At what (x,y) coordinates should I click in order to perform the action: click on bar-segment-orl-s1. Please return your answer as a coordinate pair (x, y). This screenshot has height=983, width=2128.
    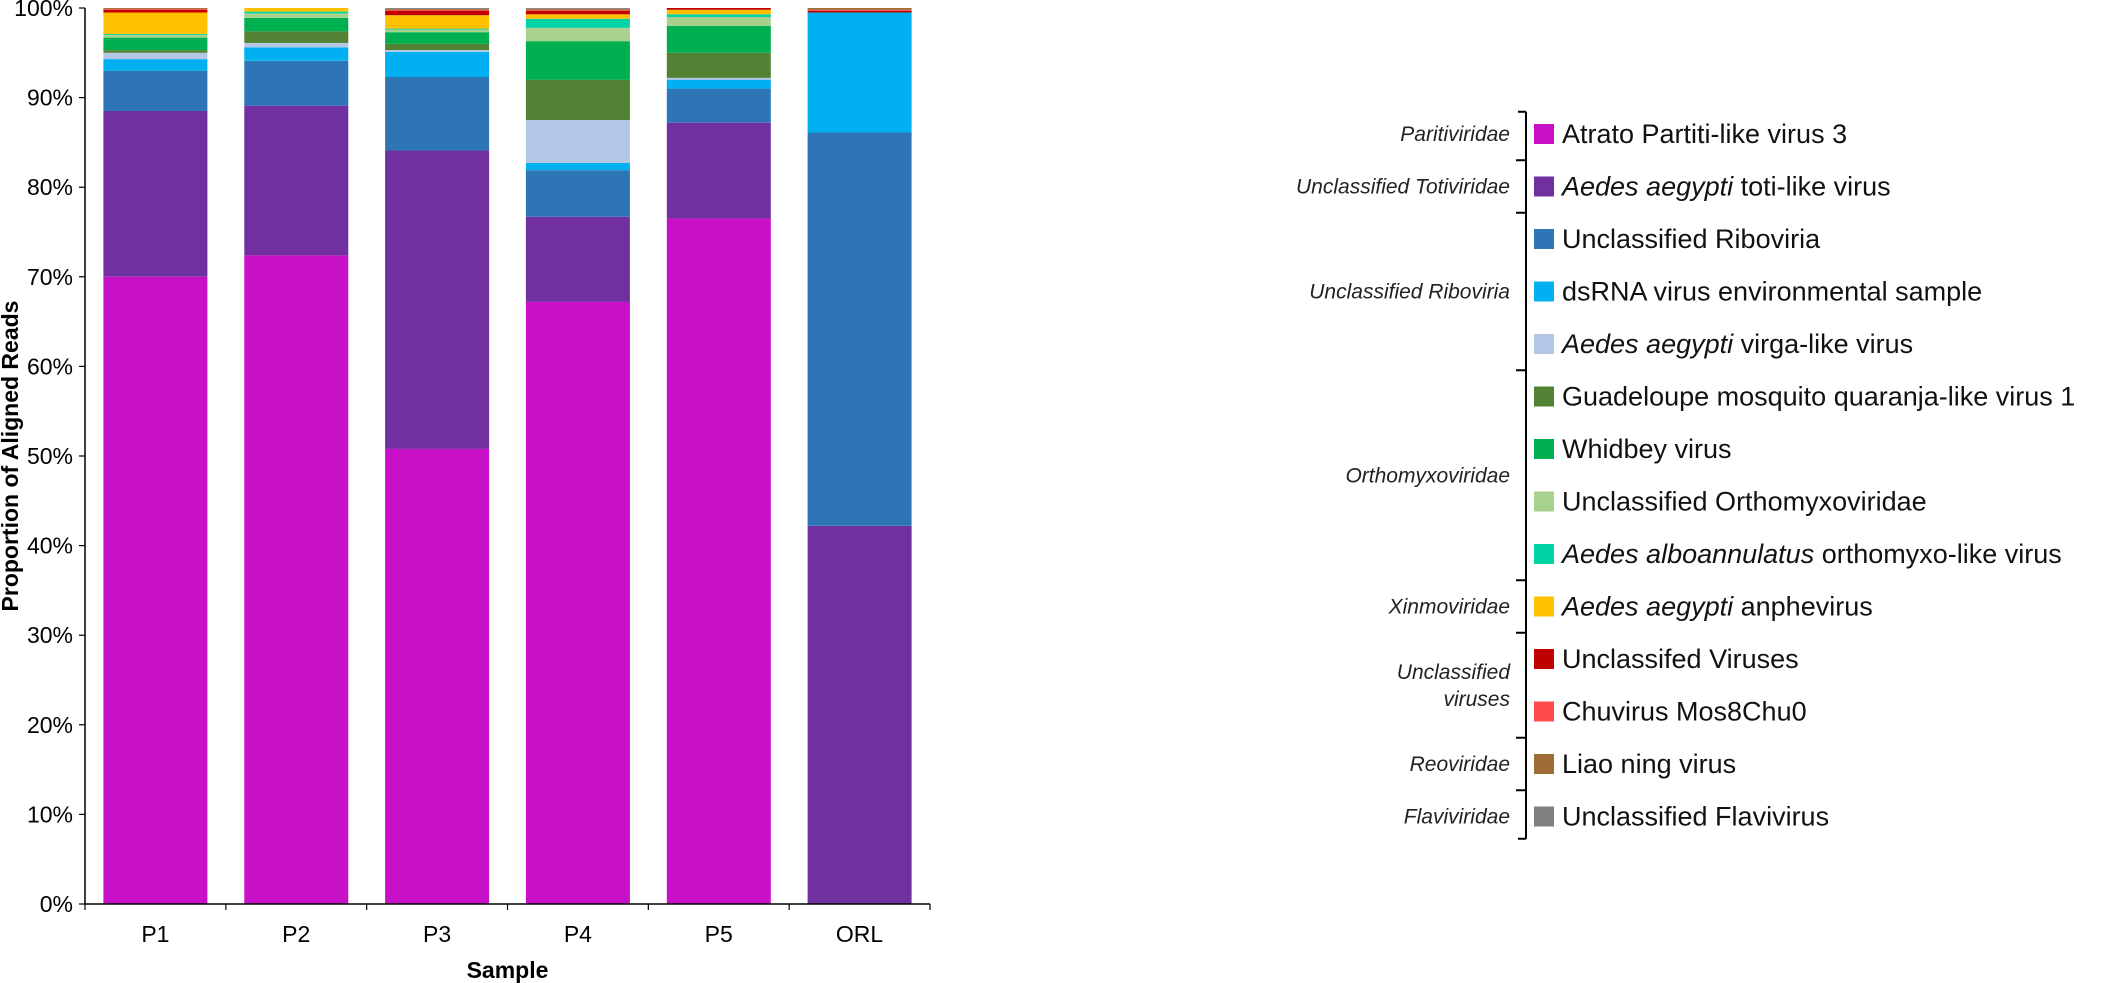
    Looking at the image, I should click on (859, 715).